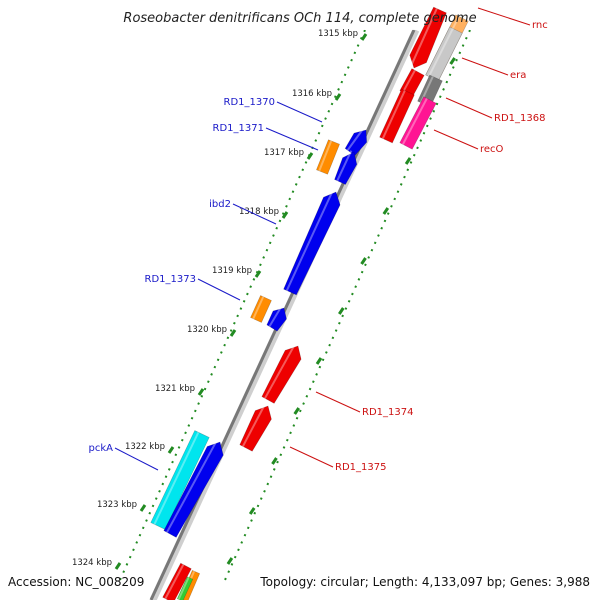  I want to click on callout-rd1-1373: RD1_1373, so click(193, 287).